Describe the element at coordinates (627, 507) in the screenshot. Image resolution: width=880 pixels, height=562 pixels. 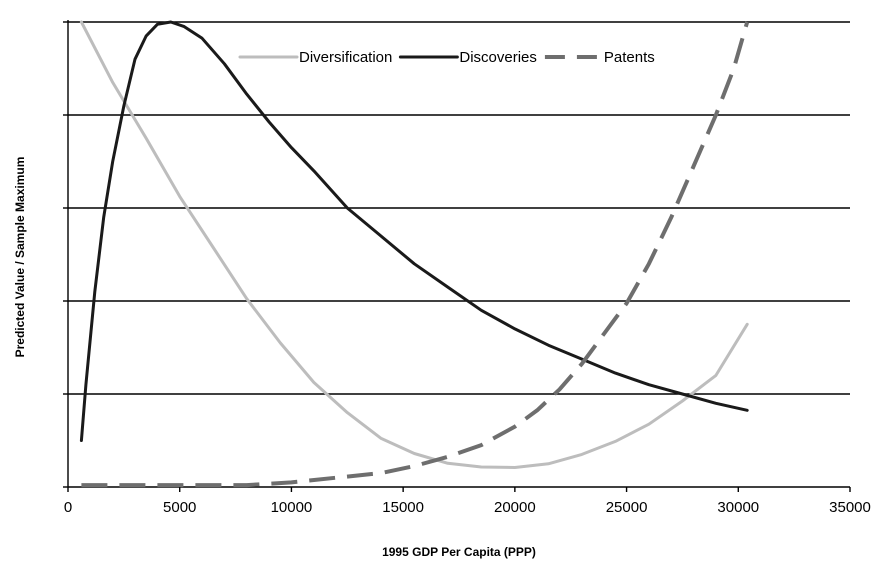
I see `x-tick-label-25000: 25000` at that location.